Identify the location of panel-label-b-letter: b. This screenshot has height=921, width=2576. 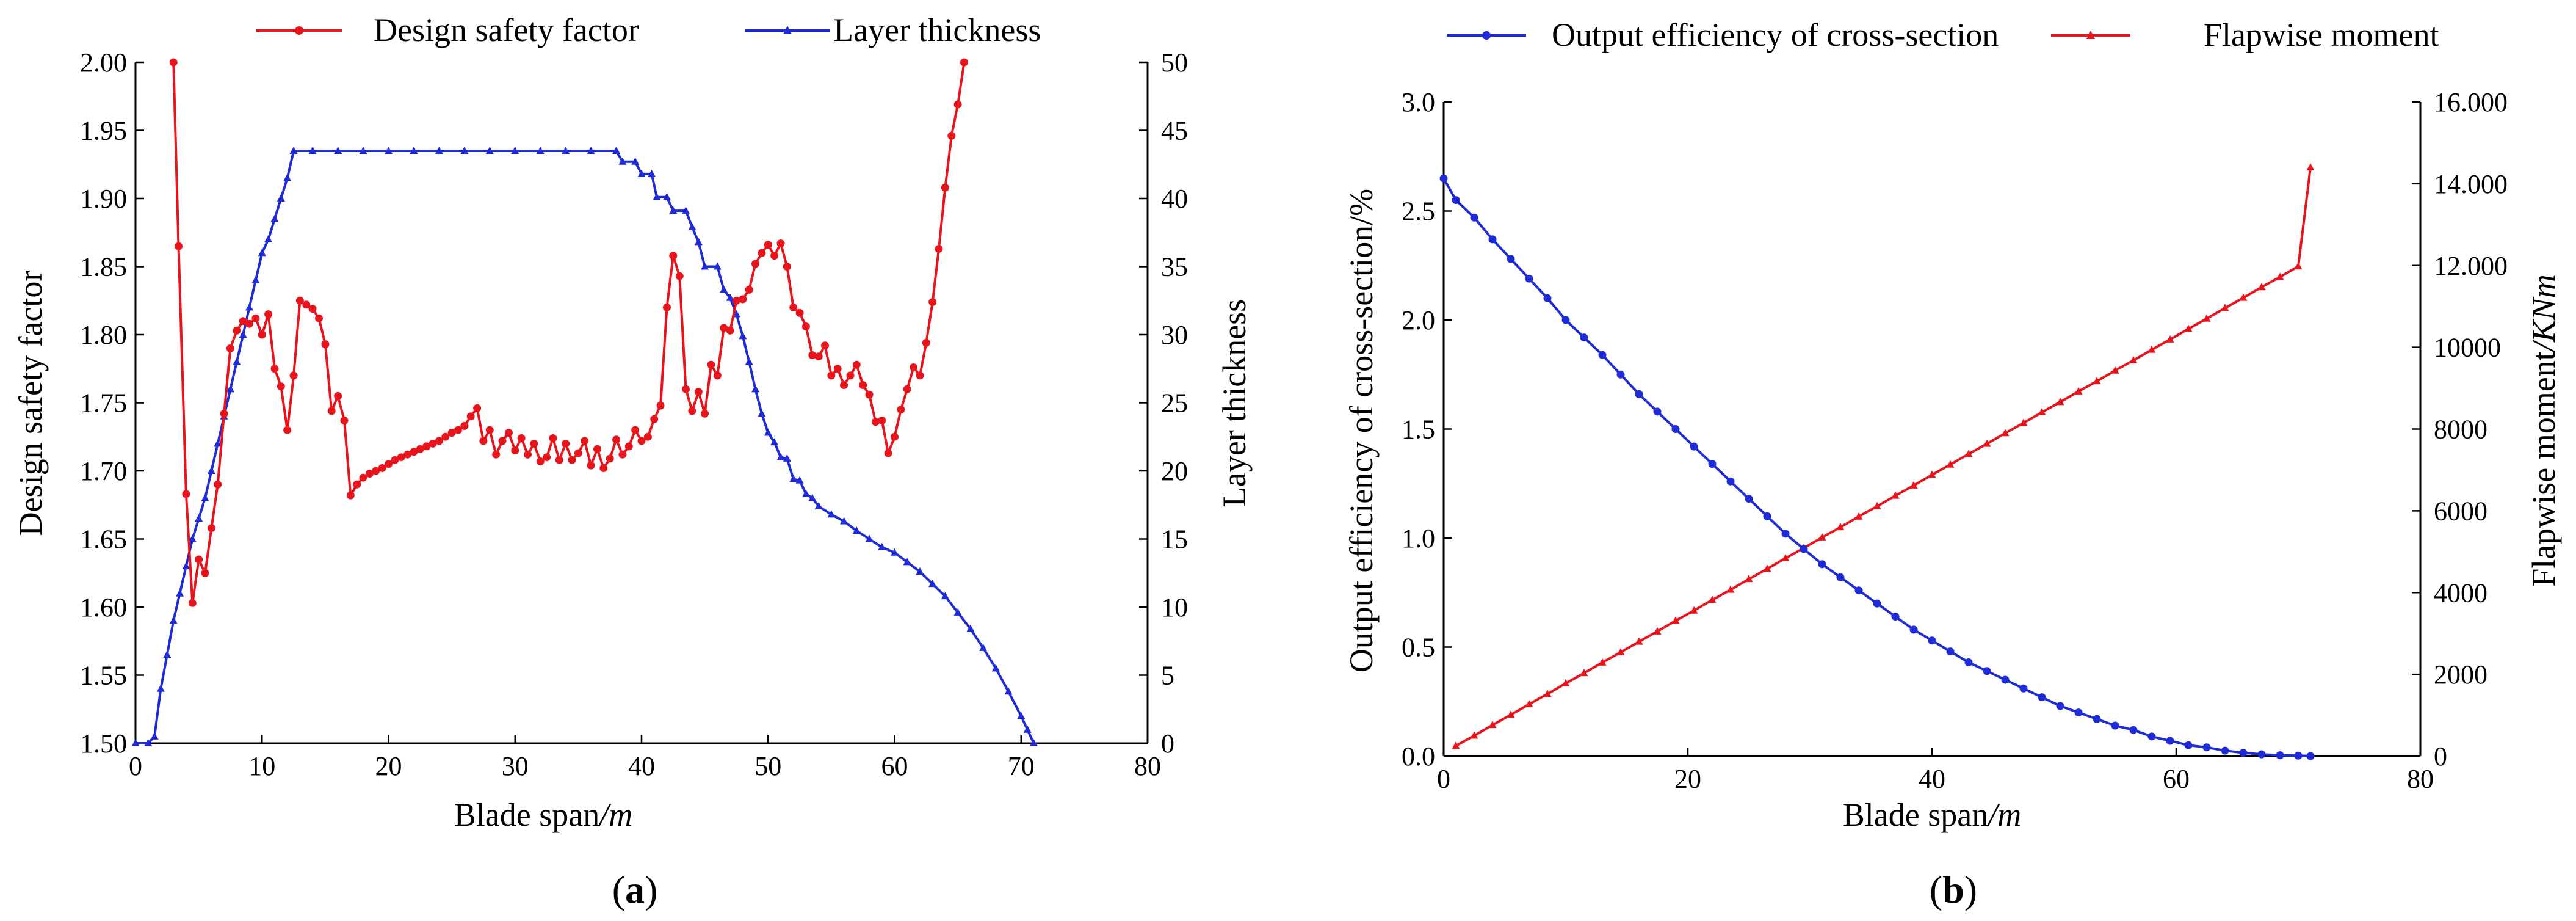
(1953, 889).